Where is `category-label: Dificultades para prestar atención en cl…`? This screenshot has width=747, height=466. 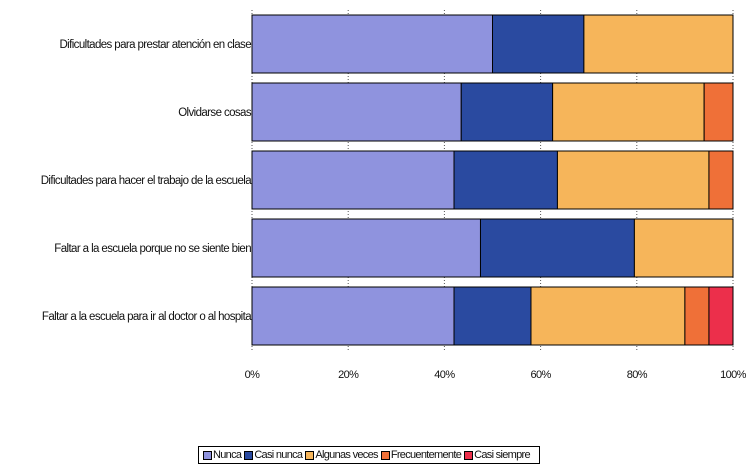 category-label: Dificultades para prestar atención en cl… is located at coordinates (155, 45).